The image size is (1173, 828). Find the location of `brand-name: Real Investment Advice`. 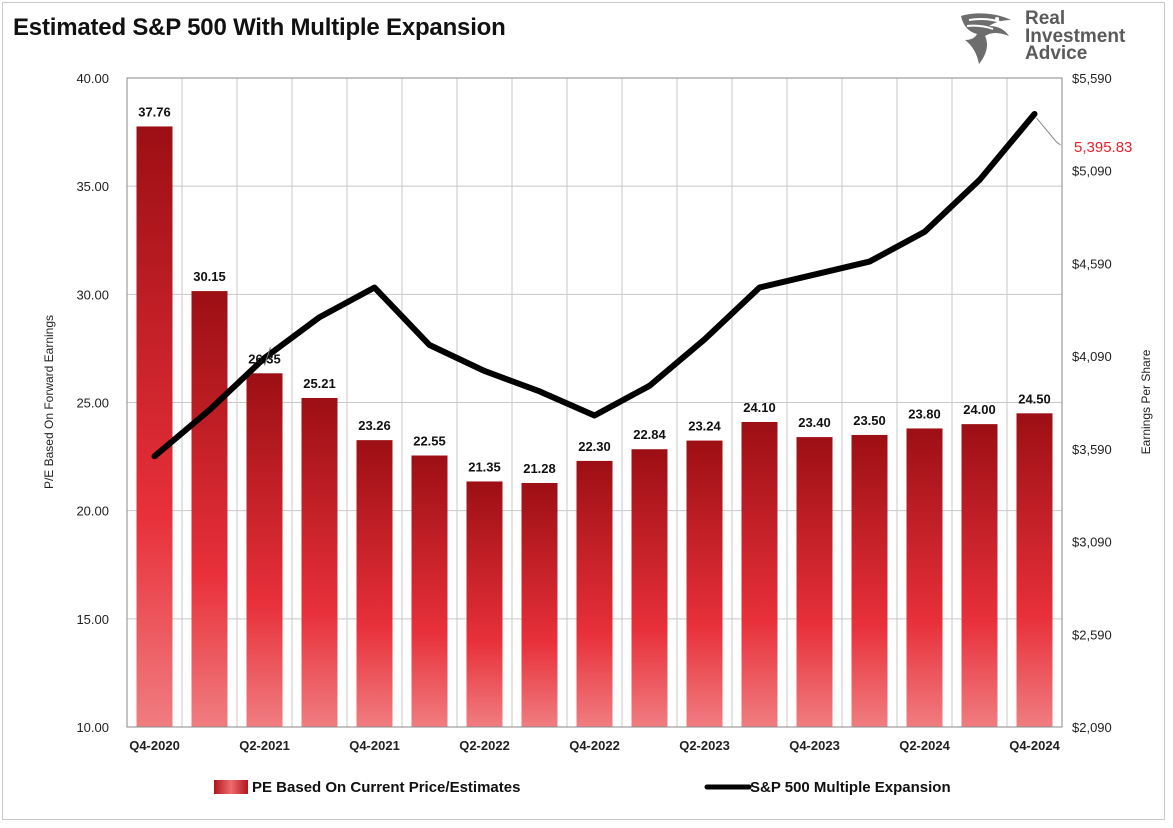

brand-name: Real Investment Advice is located at coordinates (1075, 36).